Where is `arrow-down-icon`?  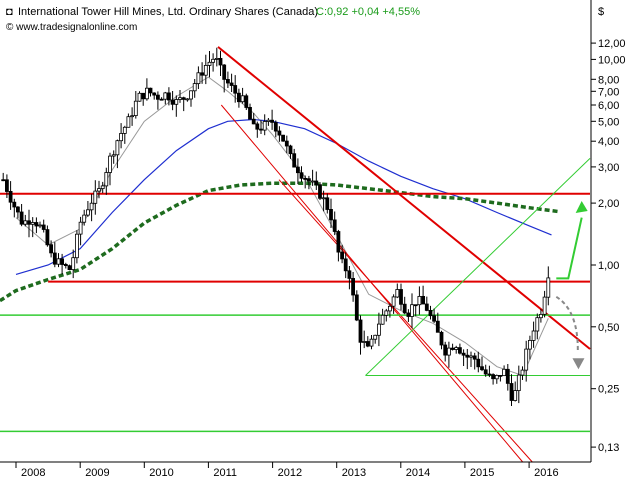 arrow-down-icon is located at coordinates (578, 364).